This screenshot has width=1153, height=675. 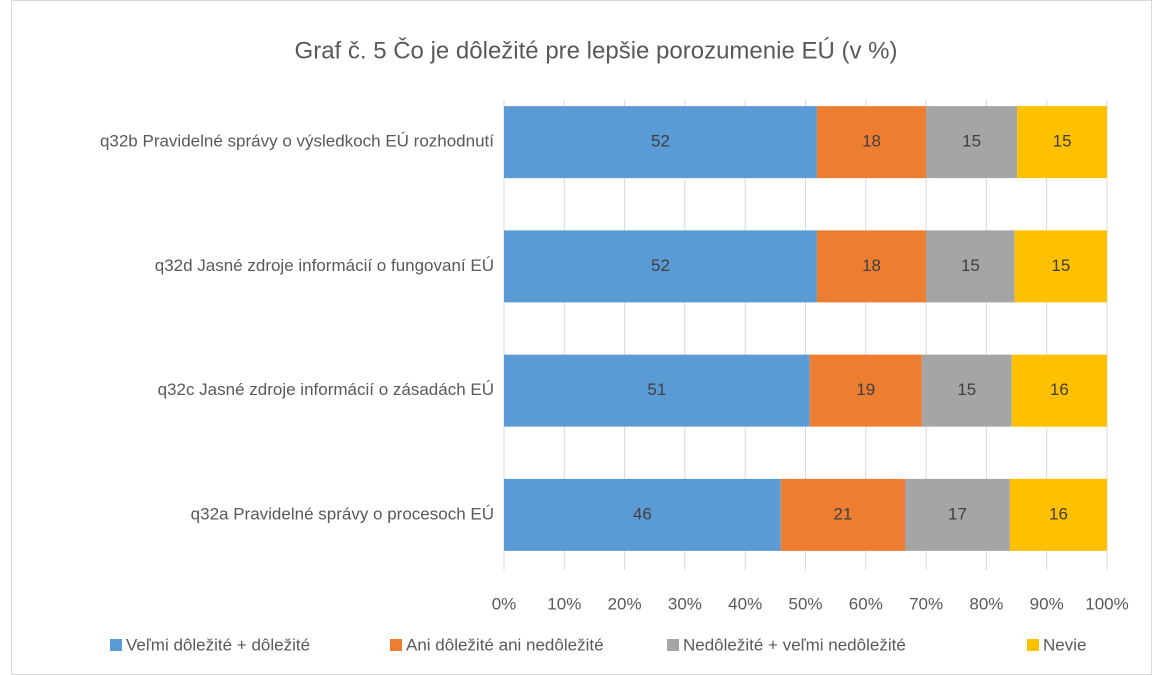 I want to click on data-label: 21, so click(x=842, y=513).